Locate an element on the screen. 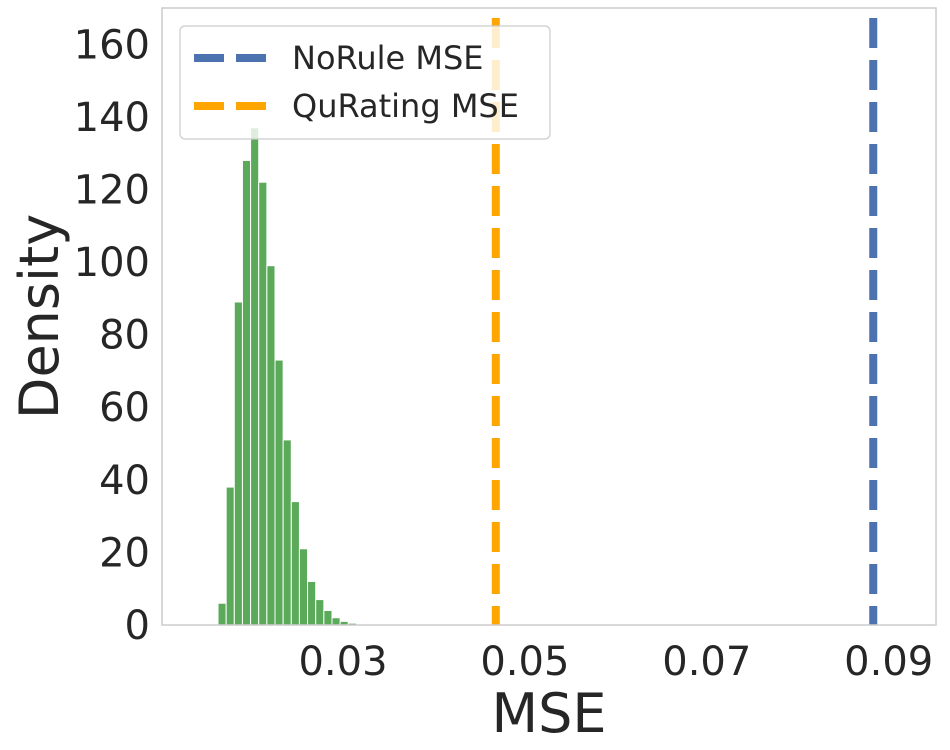  y-axis-label: Density is located at coordinates (39, 316).